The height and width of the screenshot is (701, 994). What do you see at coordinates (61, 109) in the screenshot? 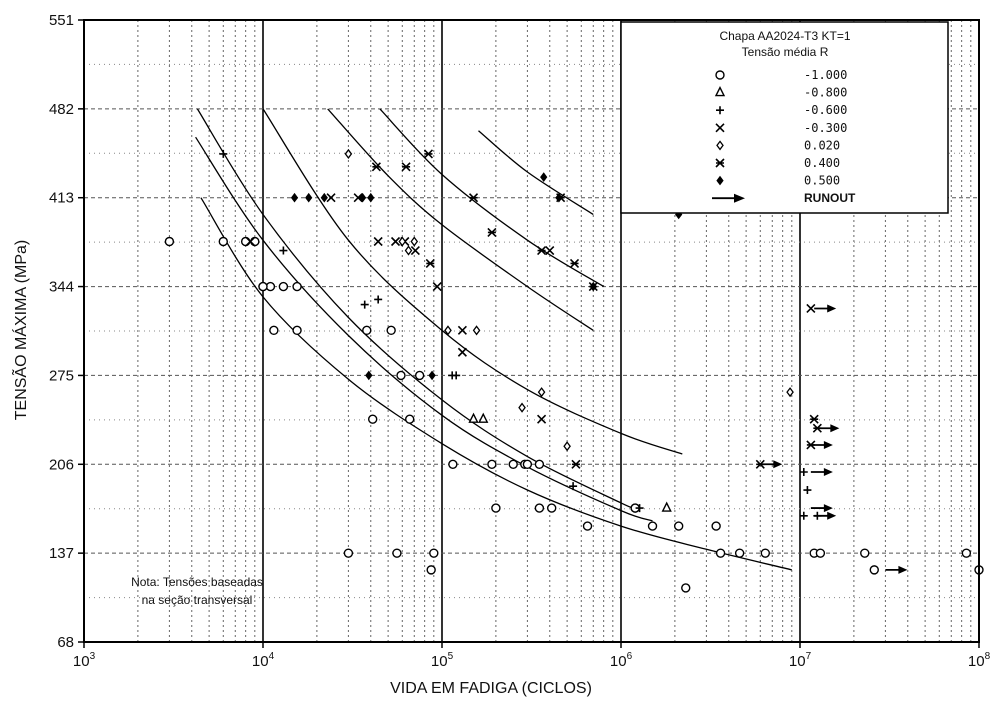
I see `y-tick-label: 482` at bounding box center [61, 109].